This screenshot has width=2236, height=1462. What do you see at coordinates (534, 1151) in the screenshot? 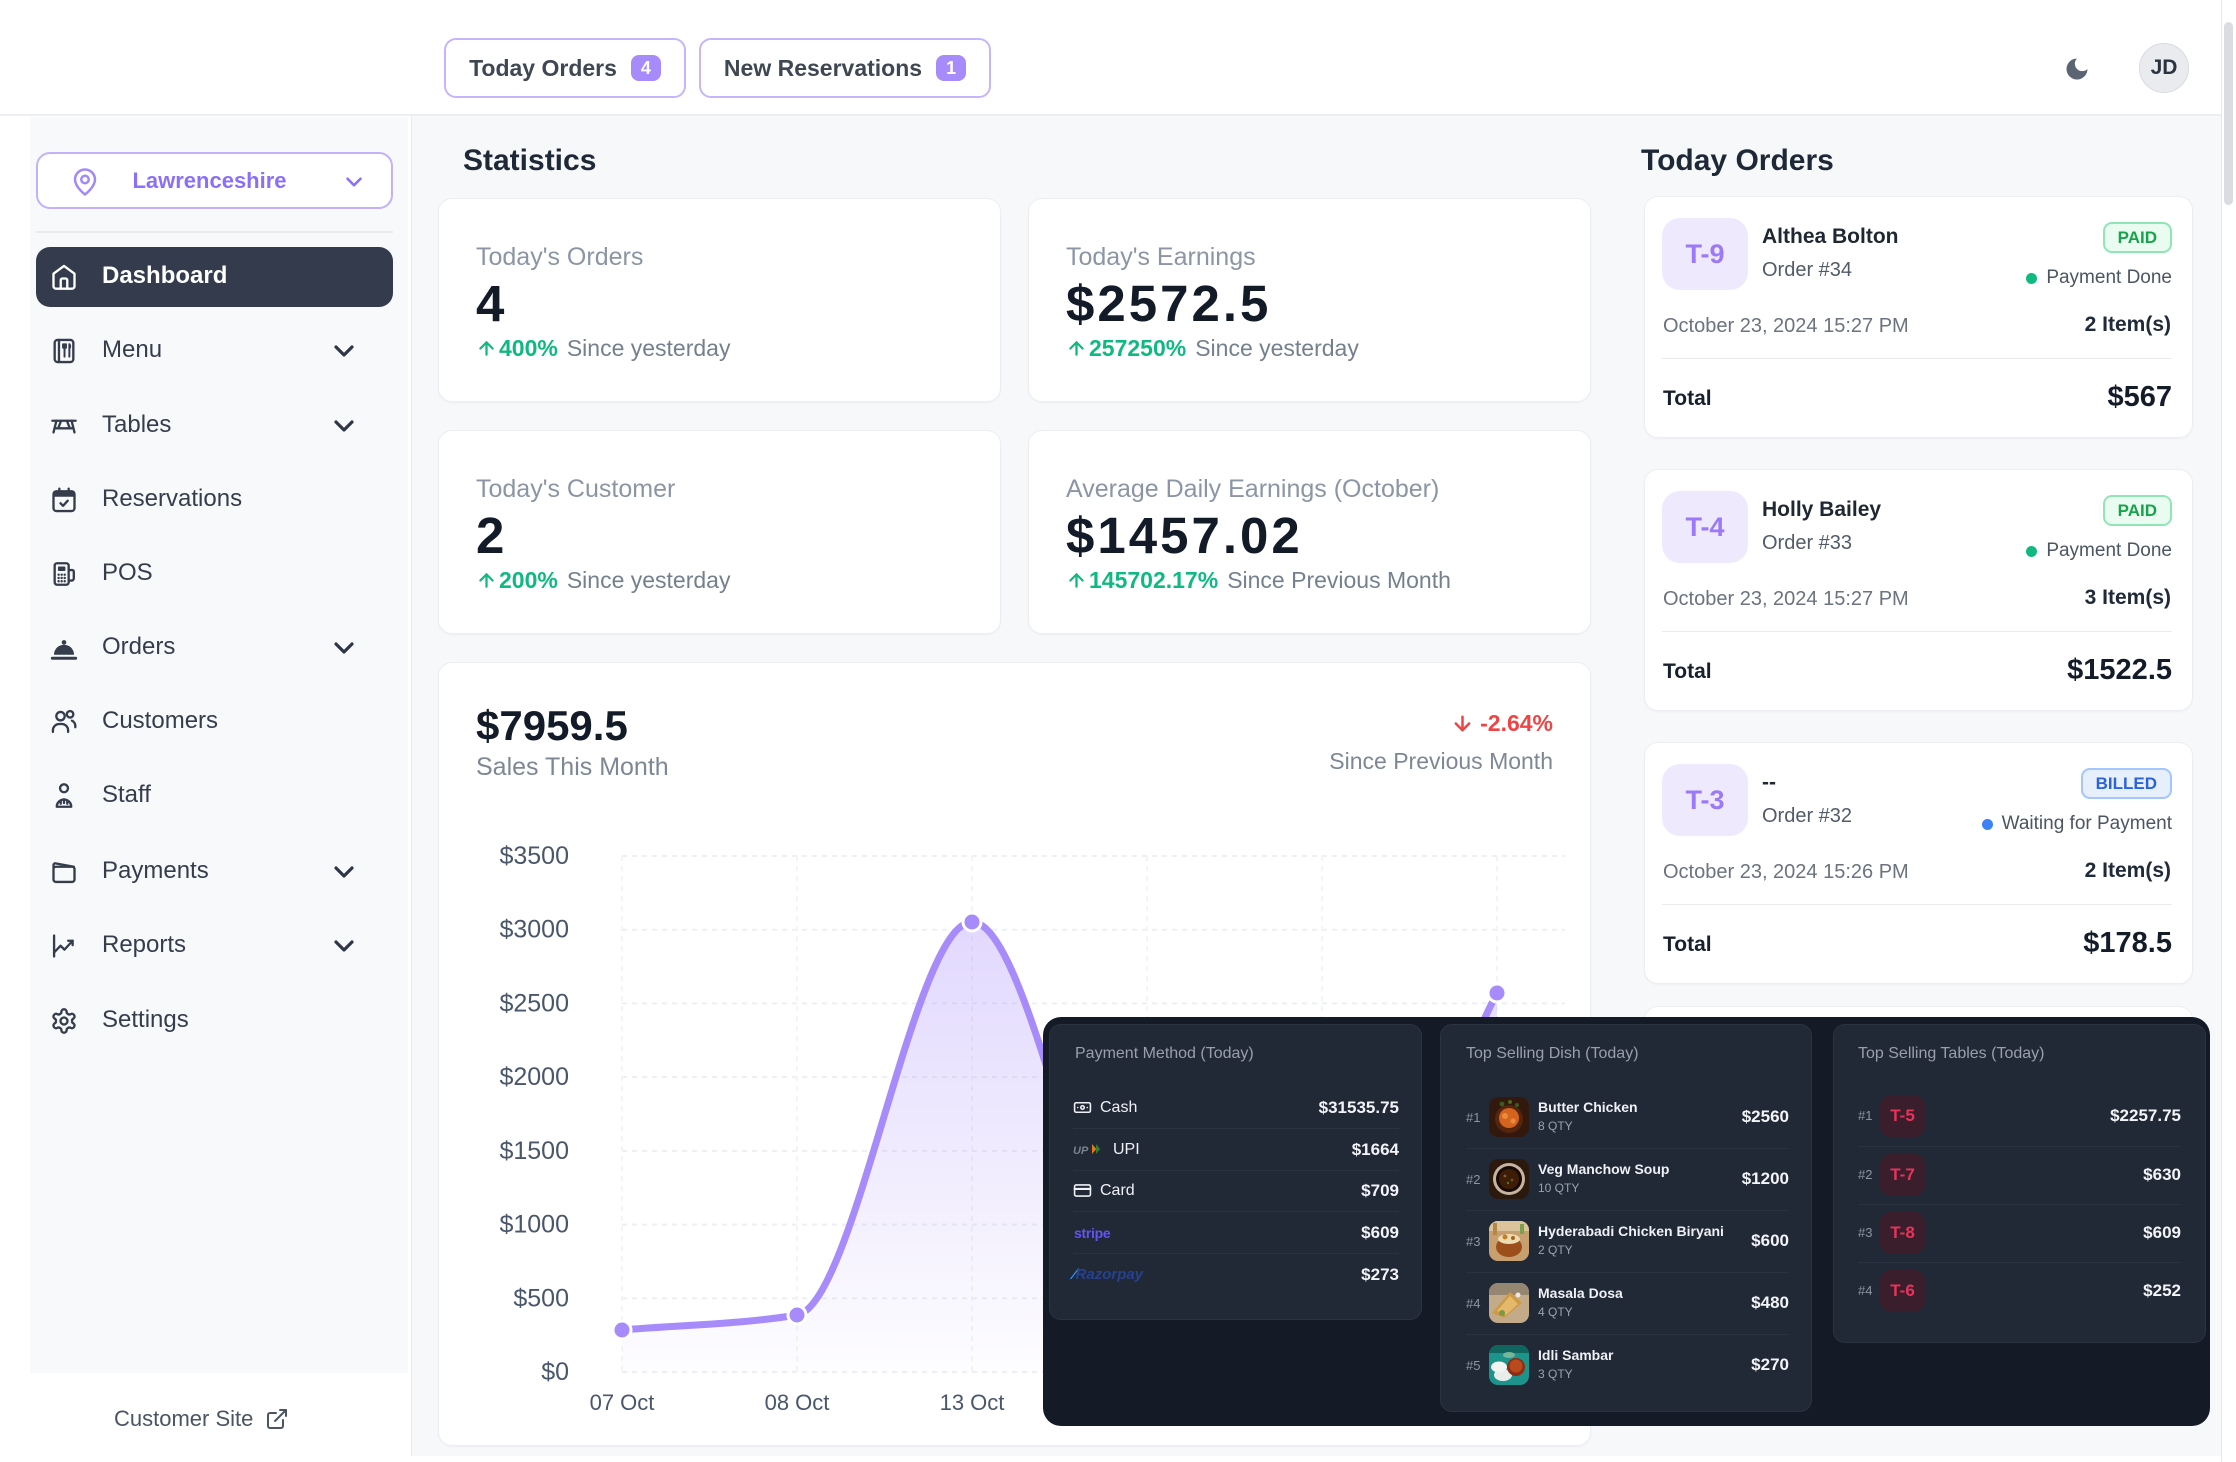
I see `svg-text: $1500` at bounding box center [534, 1151].